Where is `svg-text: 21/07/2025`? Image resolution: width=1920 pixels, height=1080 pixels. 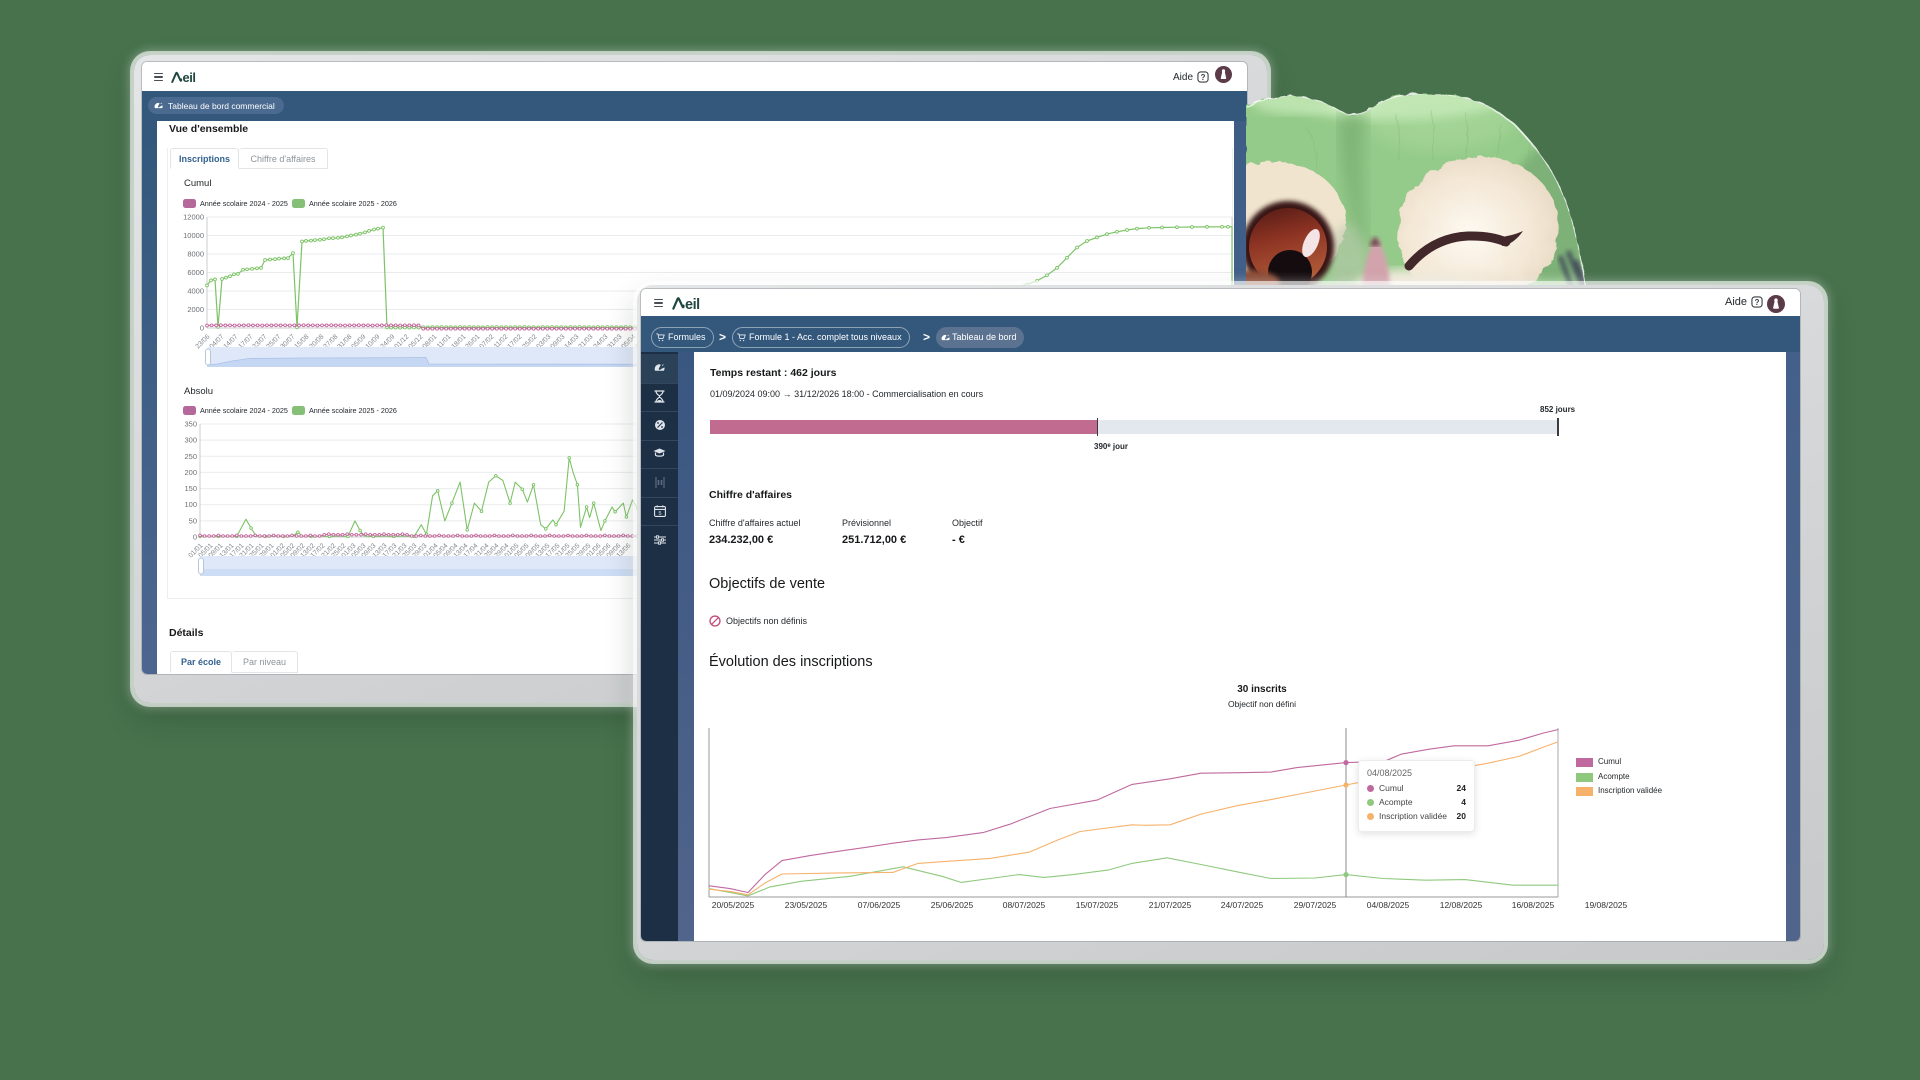
svg-text: 21/07/2025 is located at coordinates (1170, 905).